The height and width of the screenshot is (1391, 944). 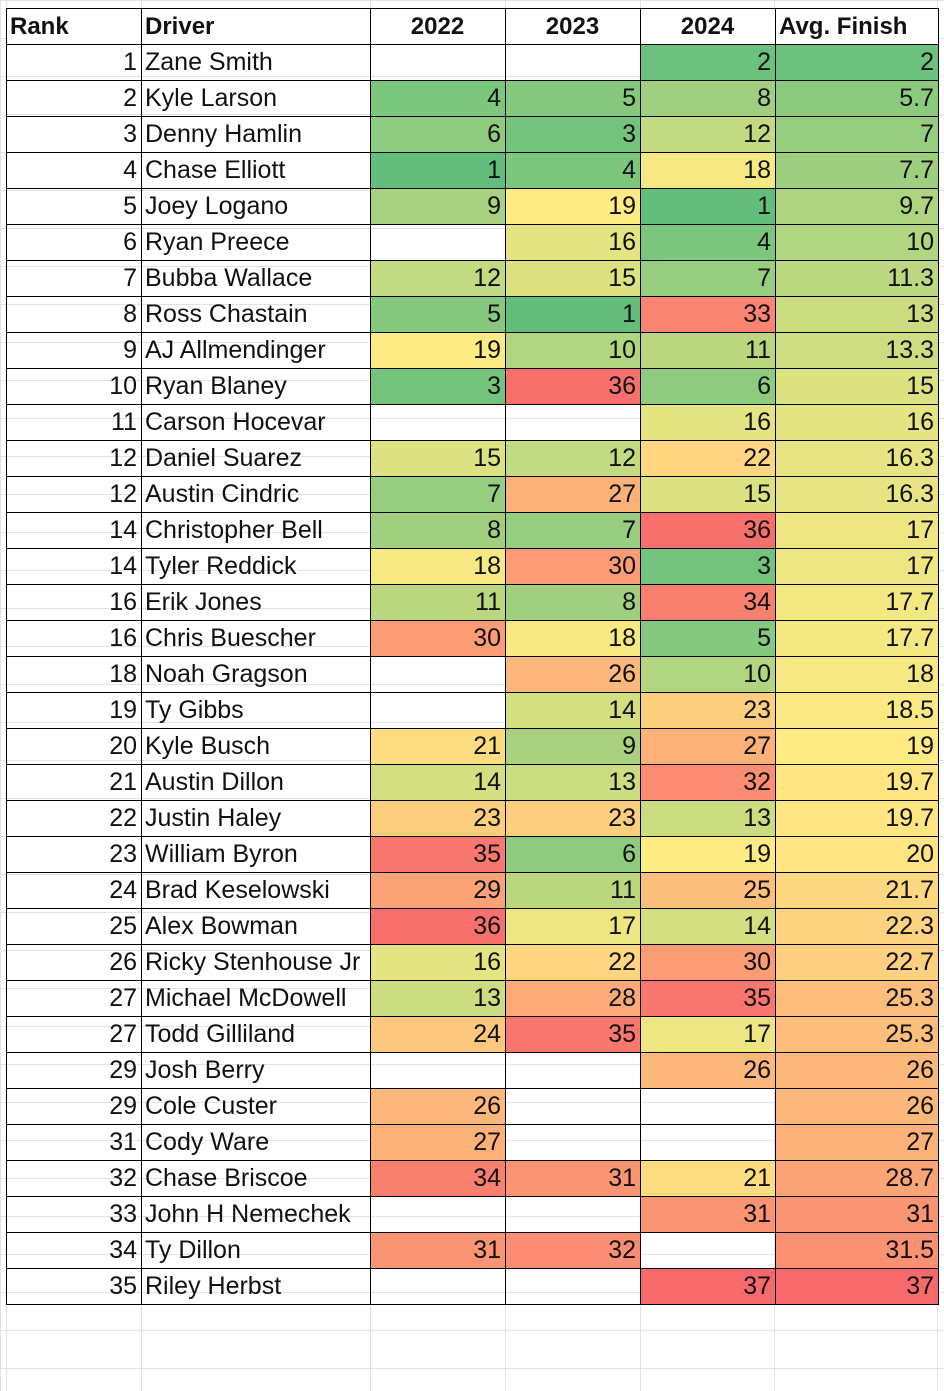 What do you see at coordinates (438, 314) in the screenshot?
I see `cell-2022: 5` at bounding box center [438, 314].